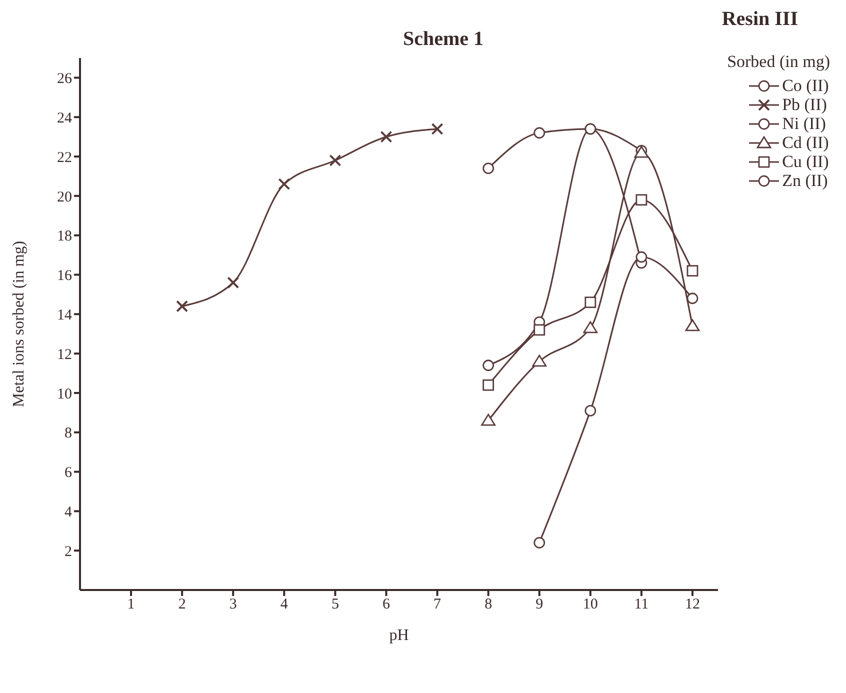 This screenshot has width=846, height=693. What do you see at coordinates (590, 604) in the screenshot?
I see `x-tick-label: 10` at bounding box center [590, 604].